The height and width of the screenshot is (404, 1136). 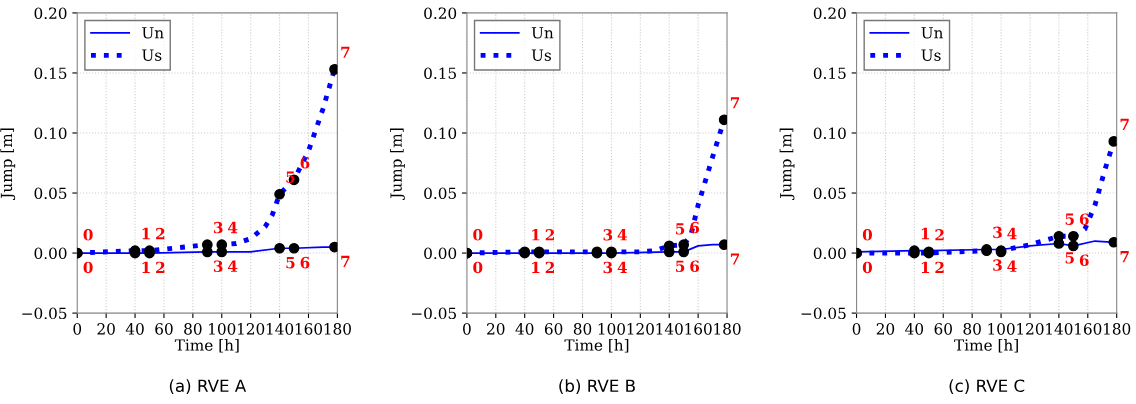 I want to click on text: (b) RVE B, so click(x=597, y=386).